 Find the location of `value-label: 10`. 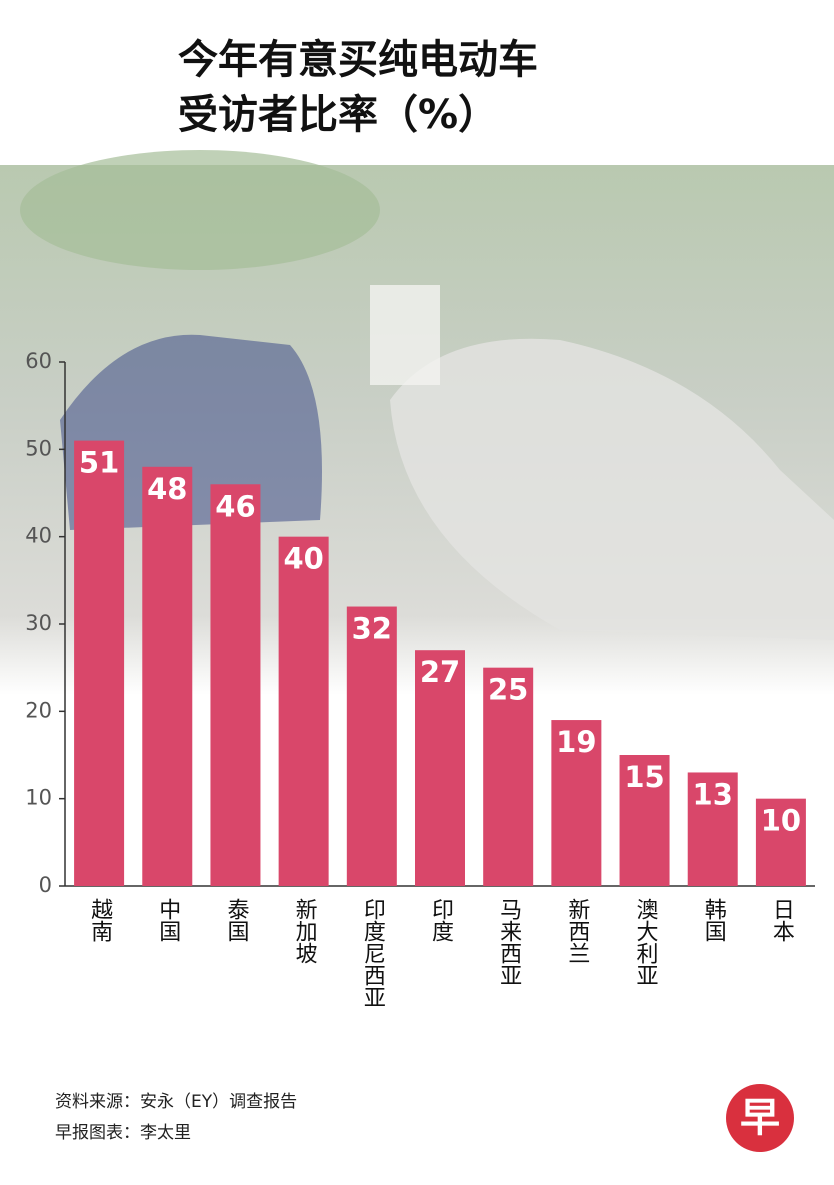

value-label: 10 is located at coordinates (781, 821).